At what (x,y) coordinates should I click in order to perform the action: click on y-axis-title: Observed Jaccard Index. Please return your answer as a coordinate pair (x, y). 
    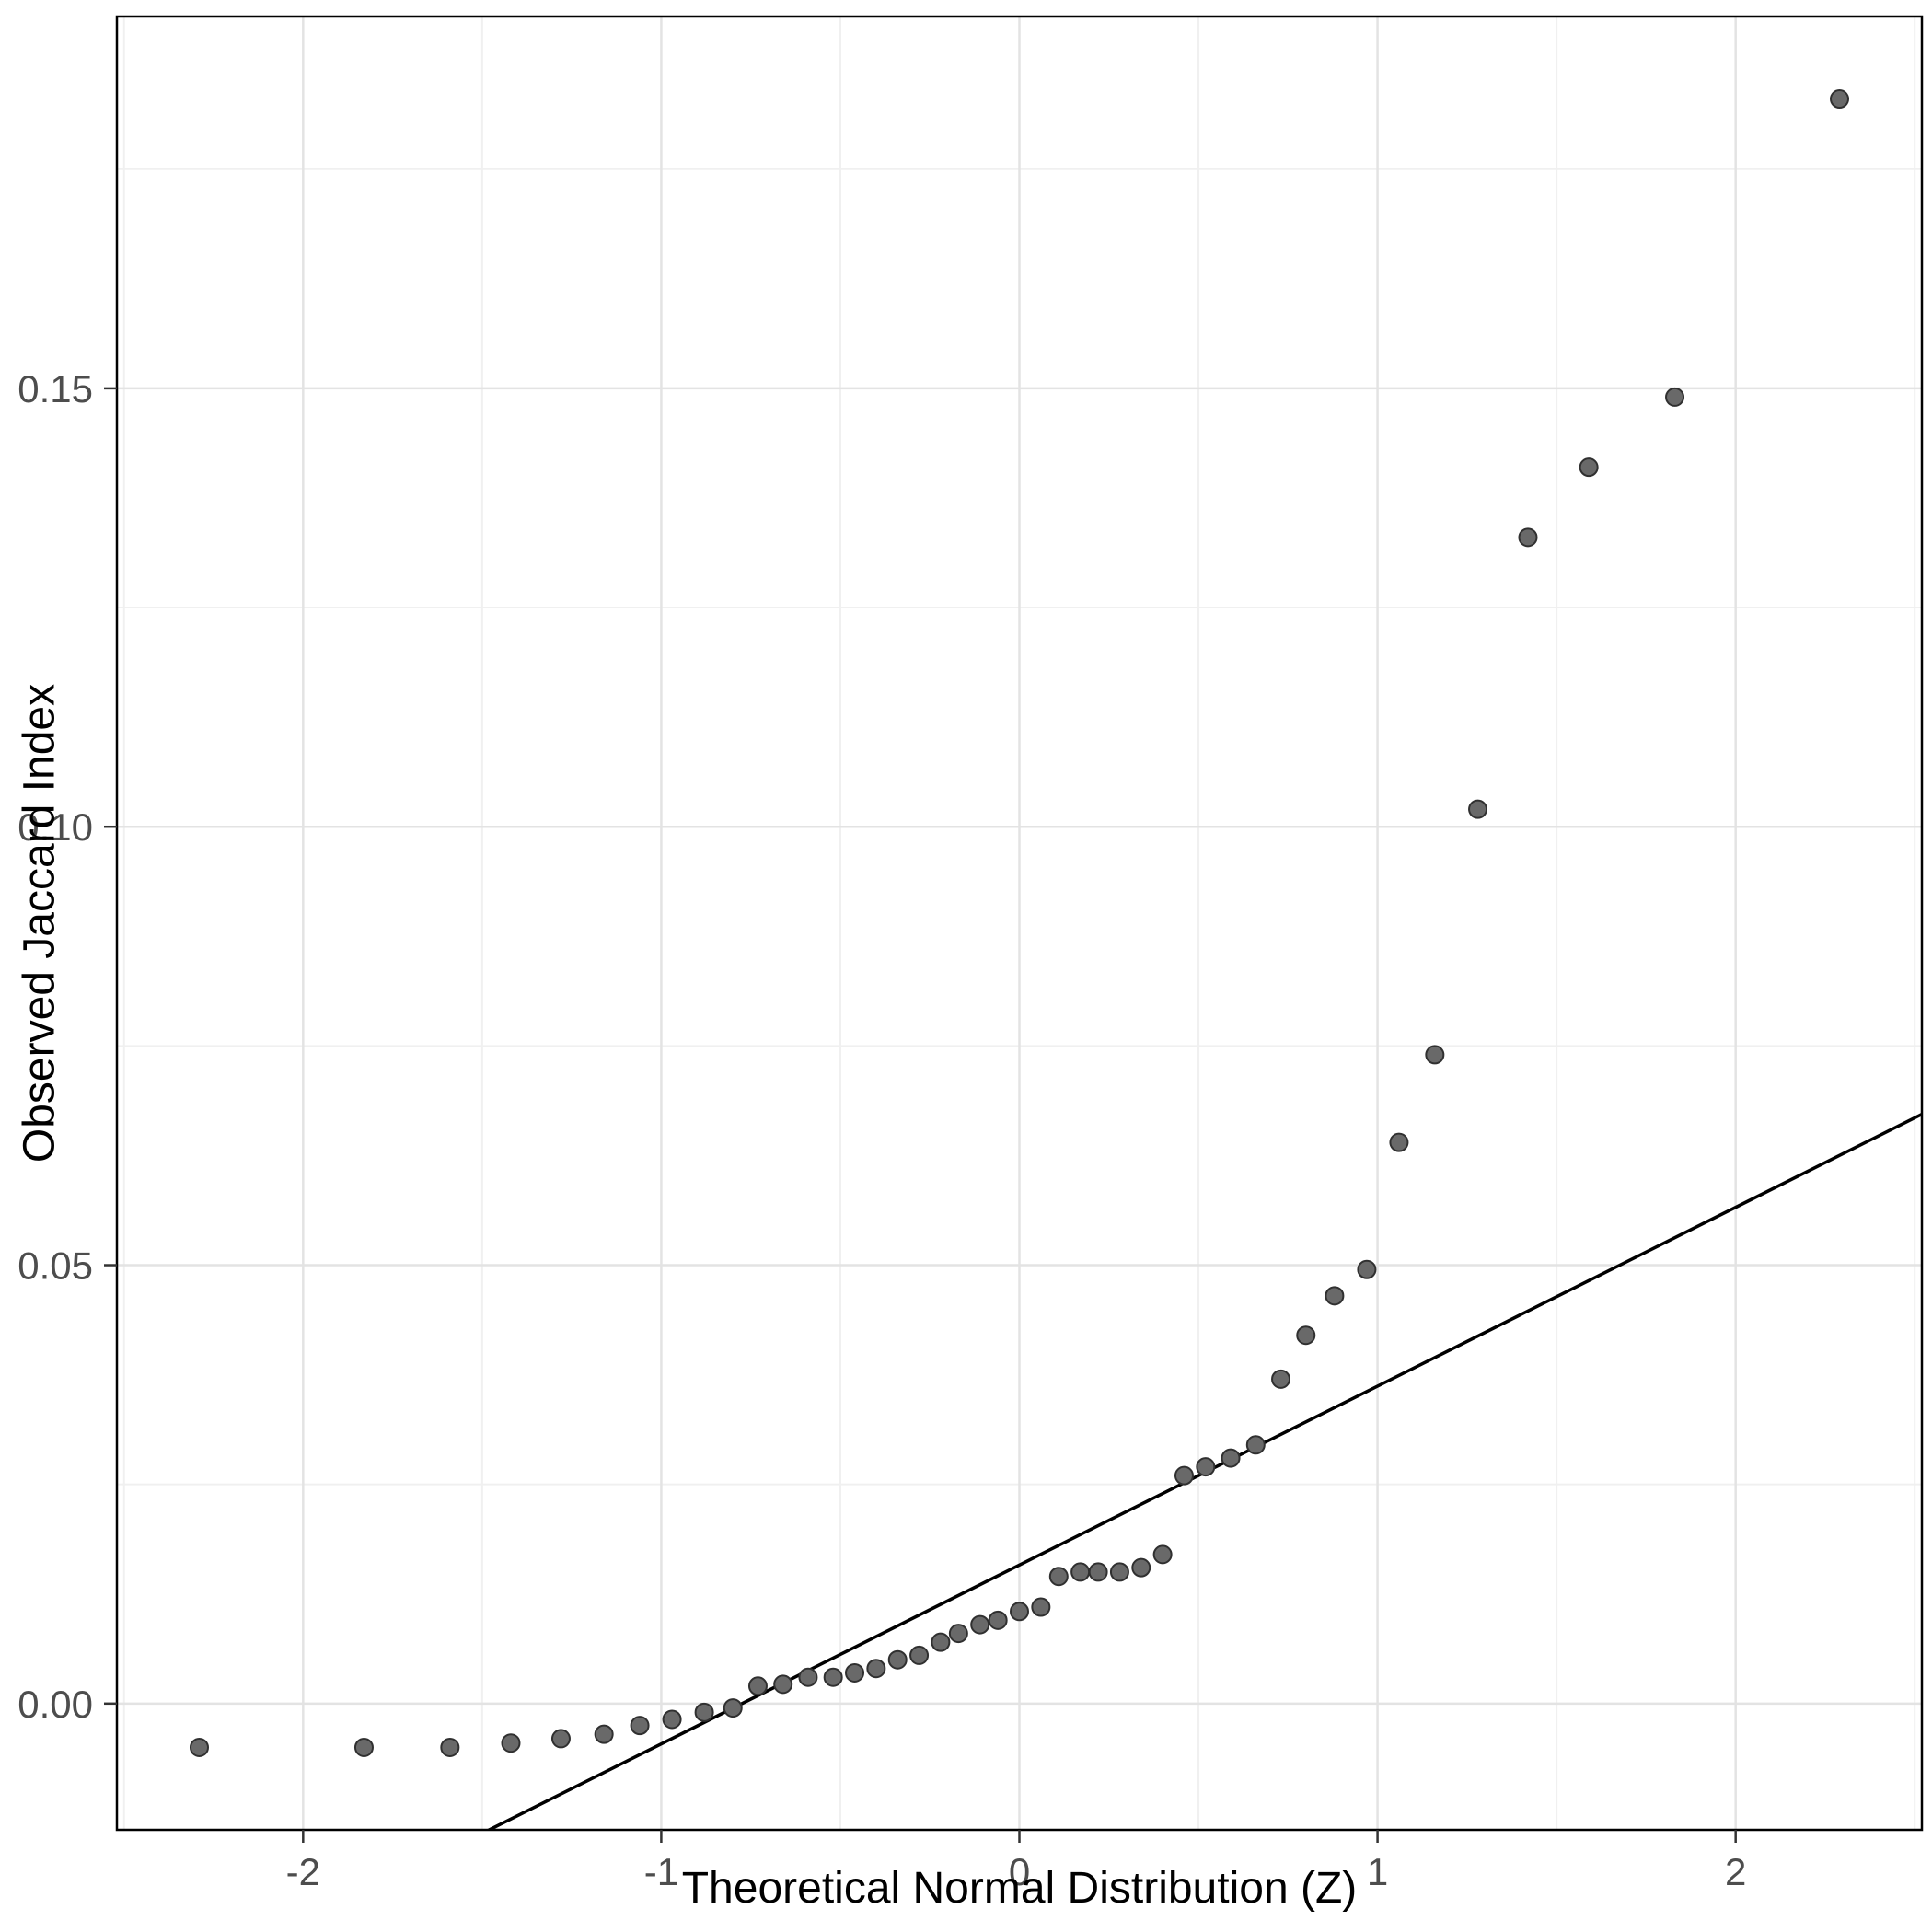
    Looking at the image, I should click on (40, 923).